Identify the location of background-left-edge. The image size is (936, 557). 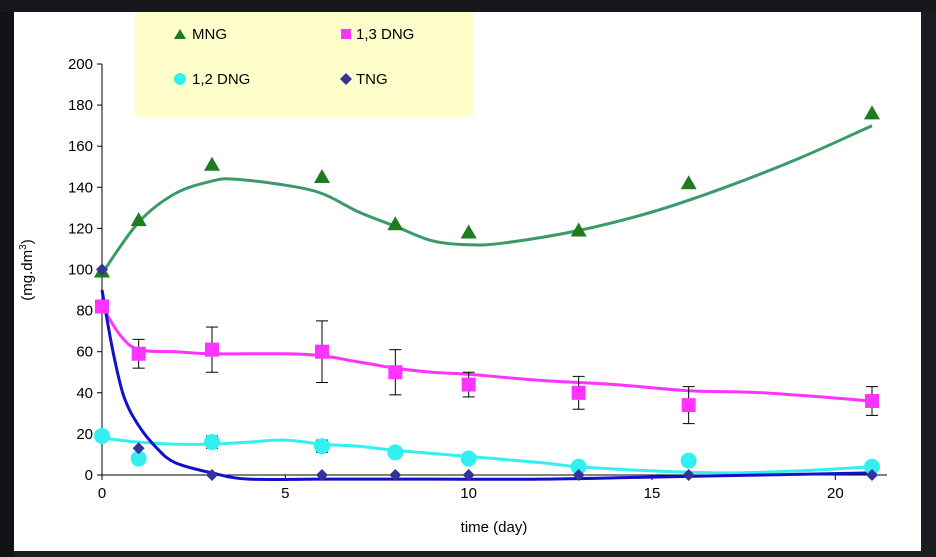
(7, 278).